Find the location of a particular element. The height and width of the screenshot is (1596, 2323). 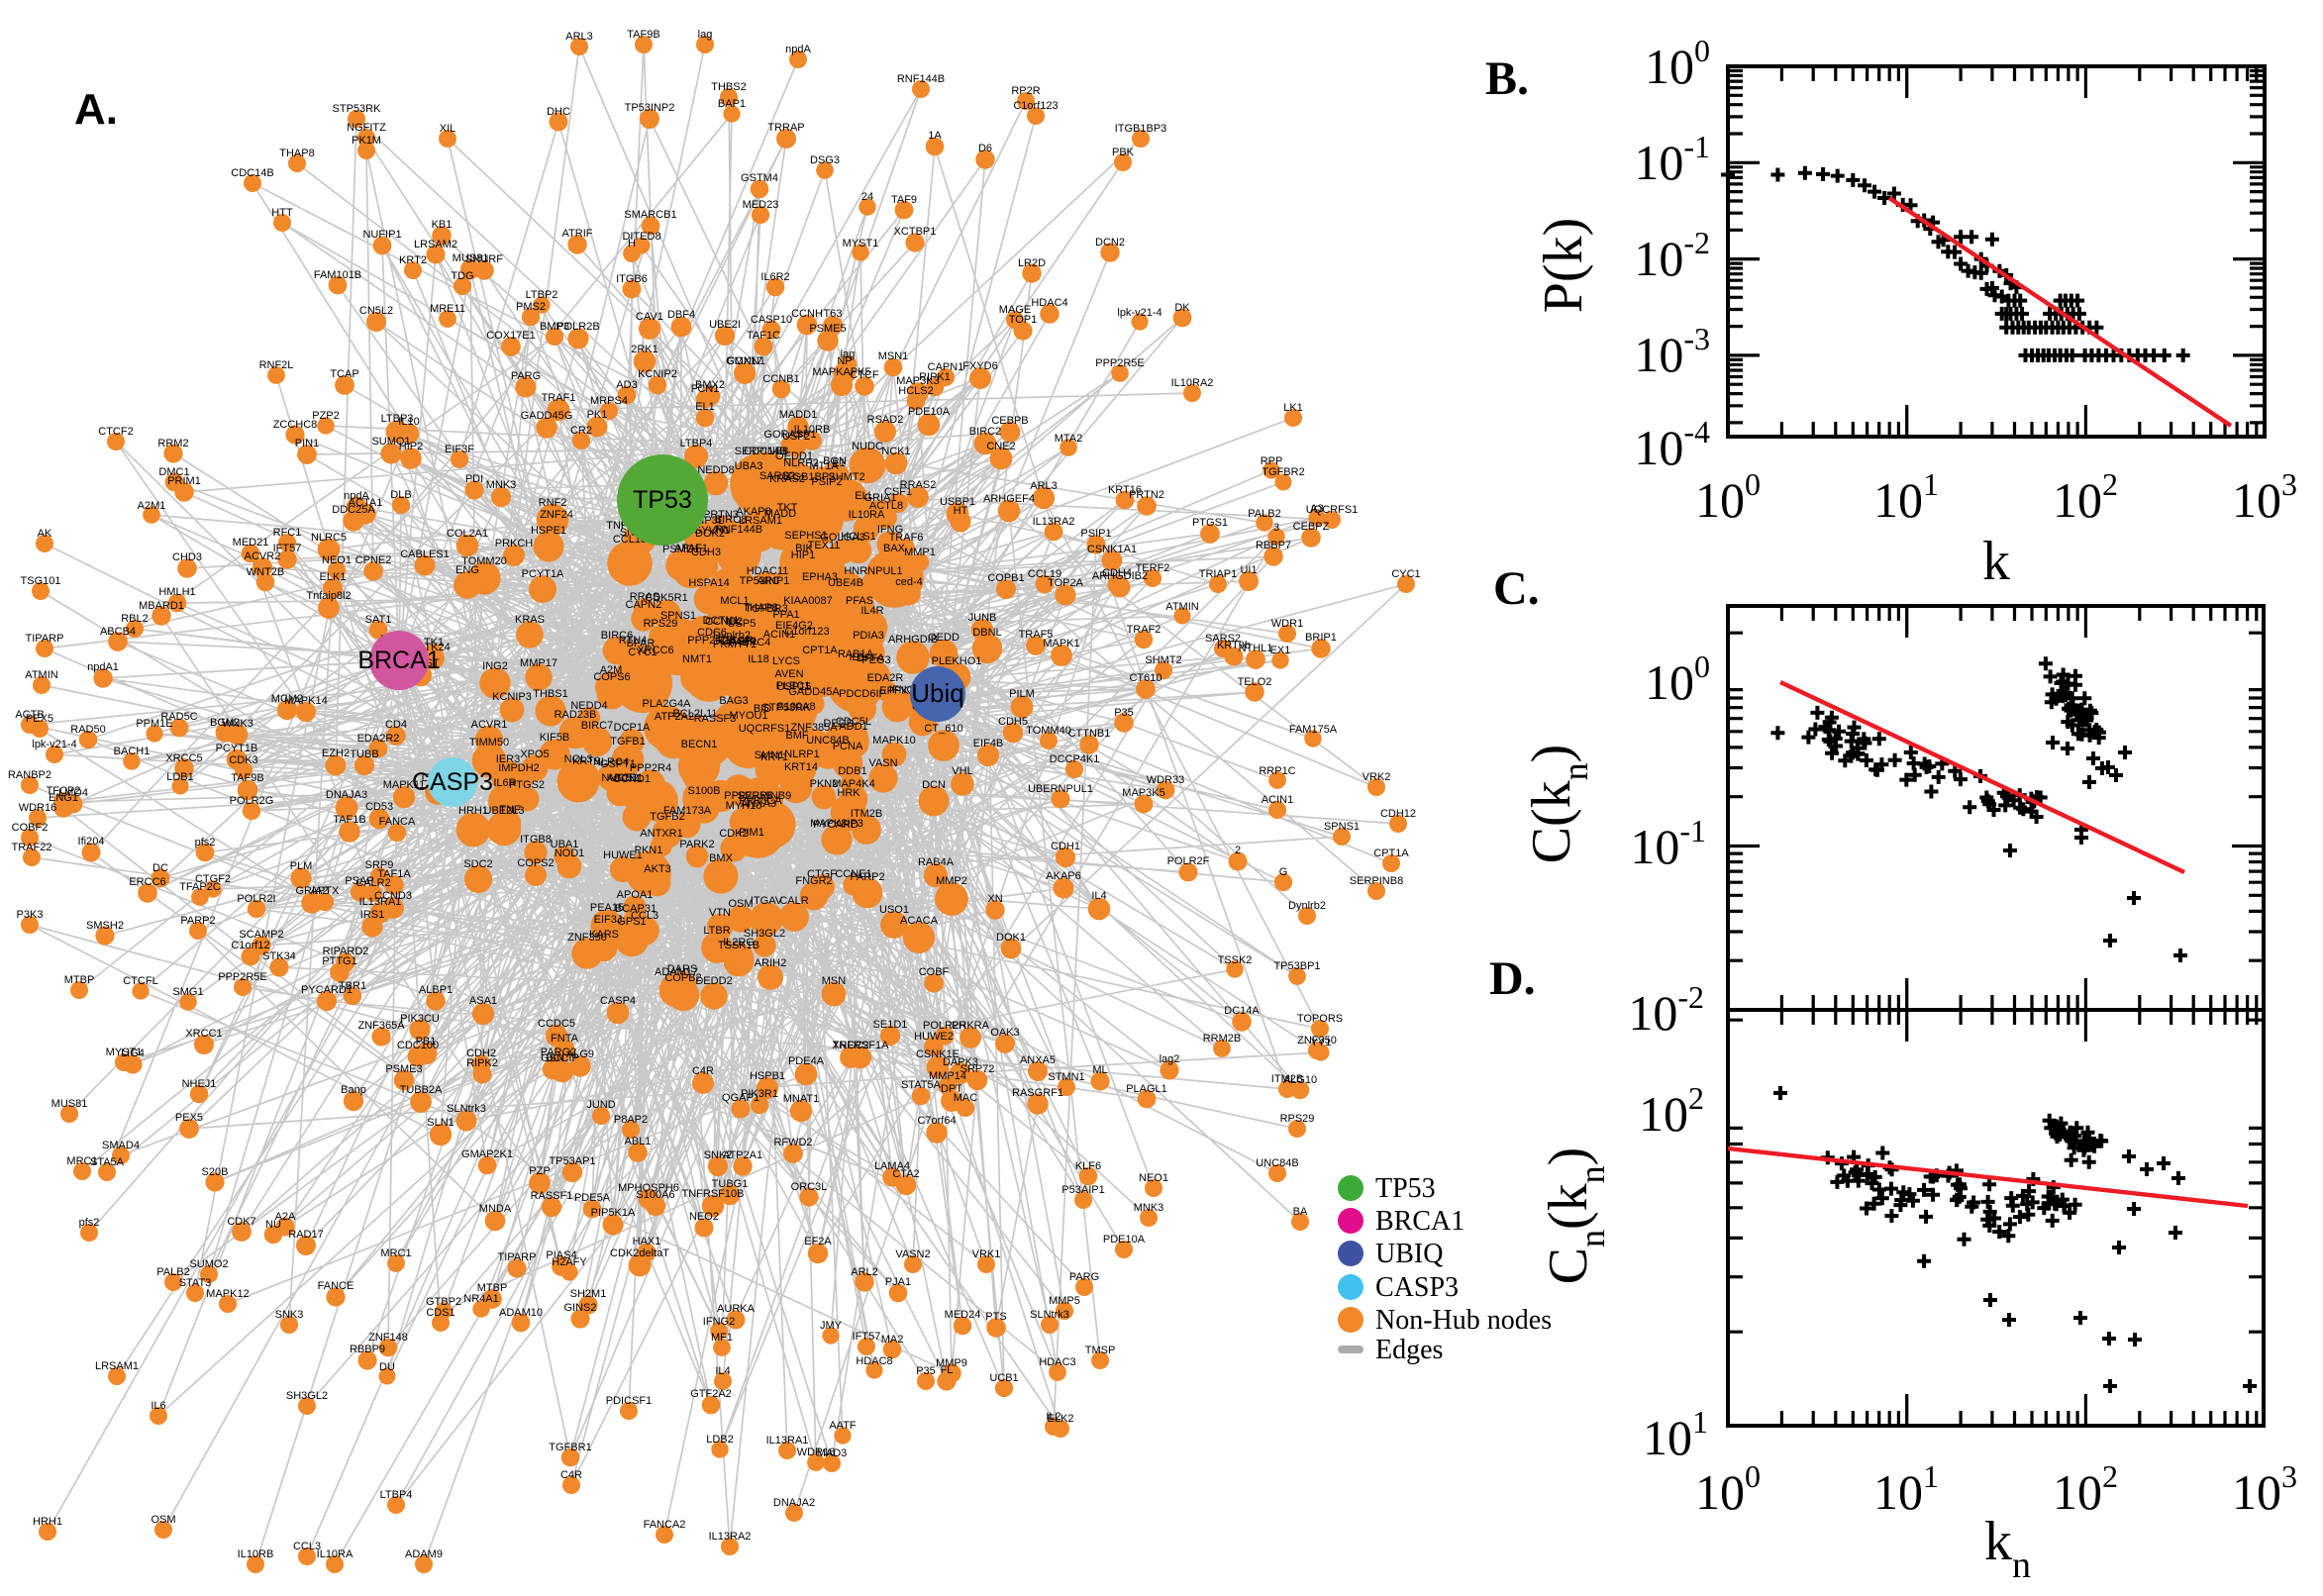

svg-text: DU is located at coordinates (387, 1367).